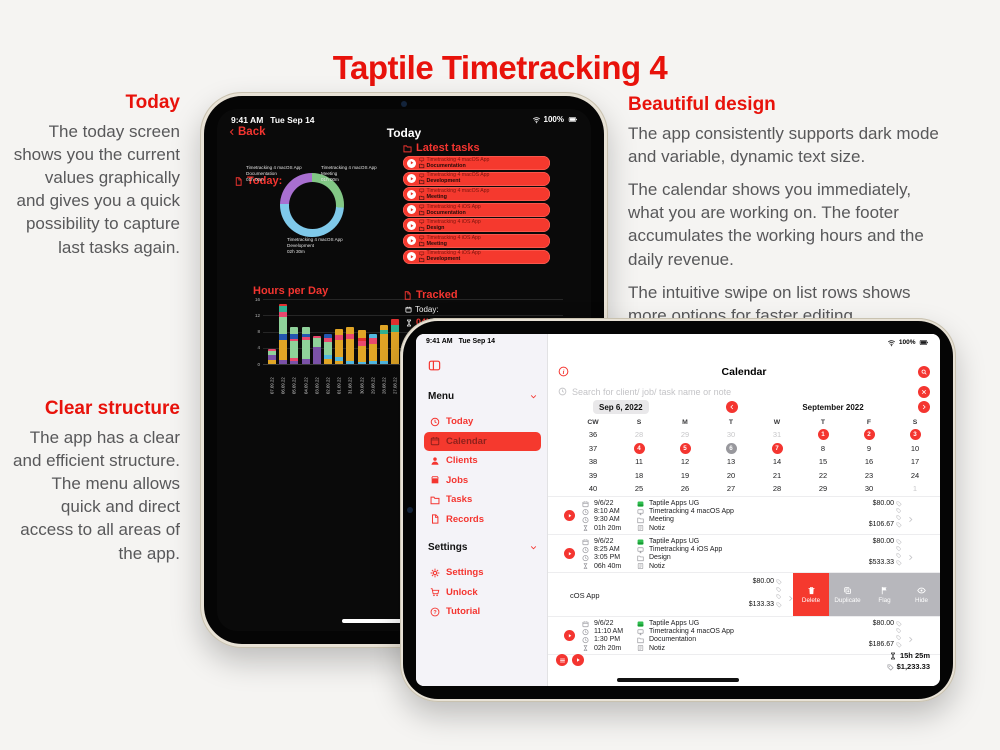  What do you see at coordinates (639, 462) in the screenshot?
I see `calendar-day: 11` at bounding box center [639, 462].